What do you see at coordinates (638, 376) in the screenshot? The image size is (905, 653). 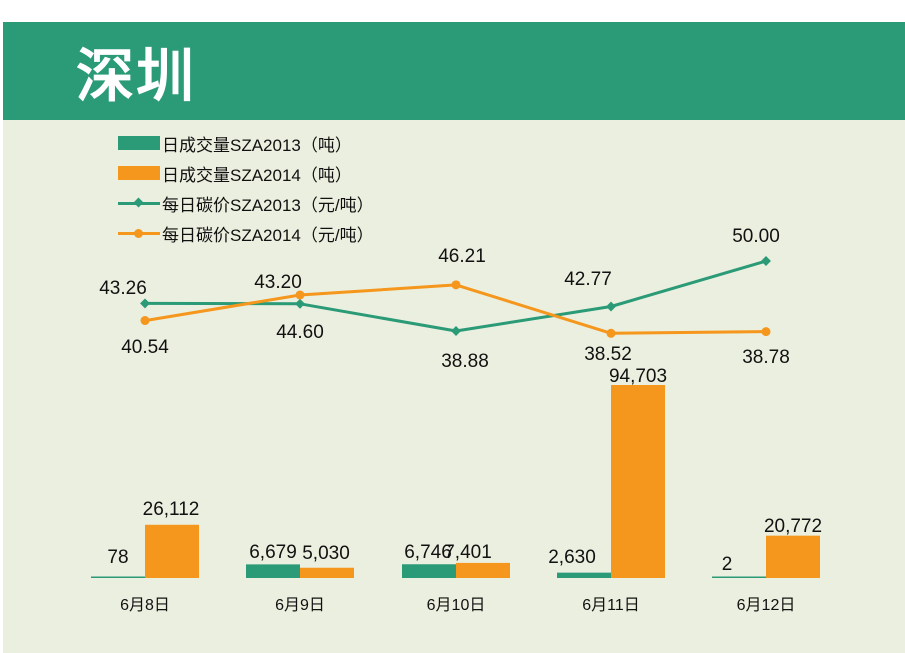 I see `bar-value-label: 94,703` at bounding box center [638, 376].